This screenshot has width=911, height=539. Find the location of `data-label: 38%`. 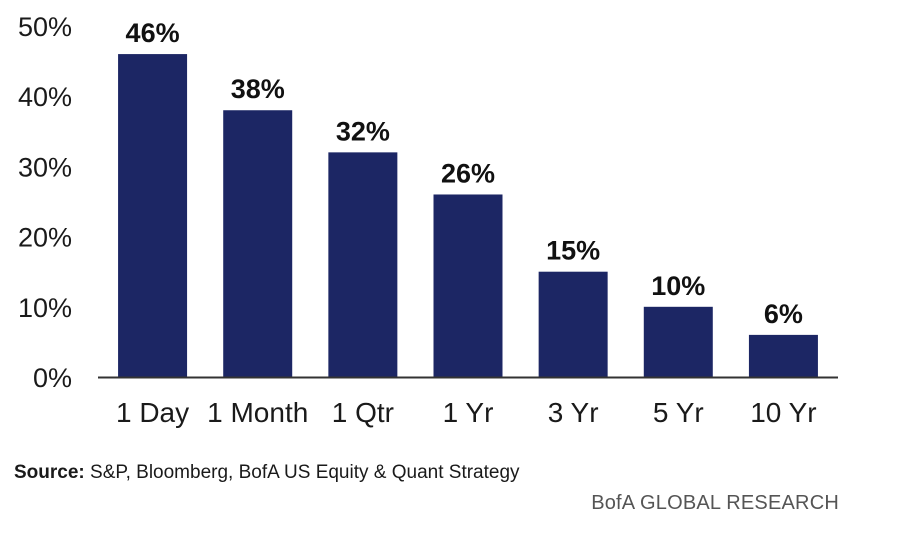

data-label: 38% is located at coordinates (258, 89).